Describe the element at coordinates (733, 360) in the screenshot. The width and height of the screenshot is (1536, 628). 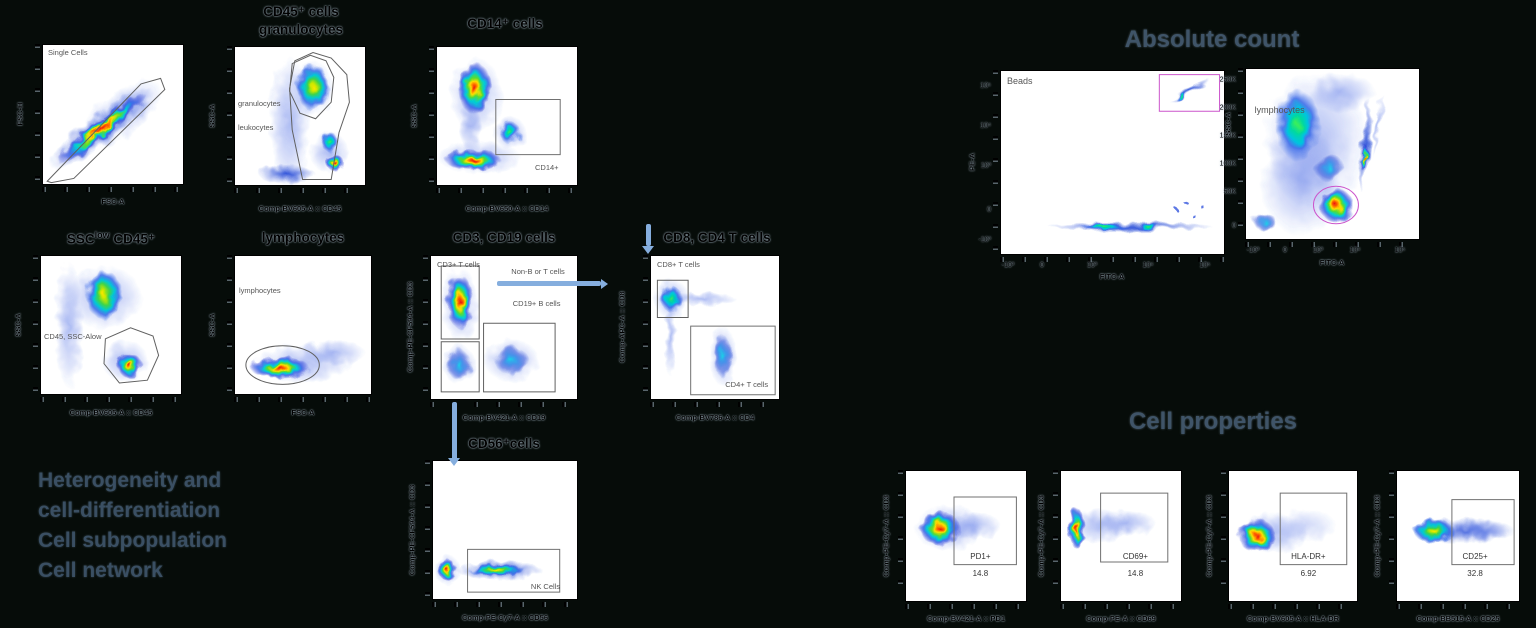
I see `gate-cd4-t-cells` at that location.